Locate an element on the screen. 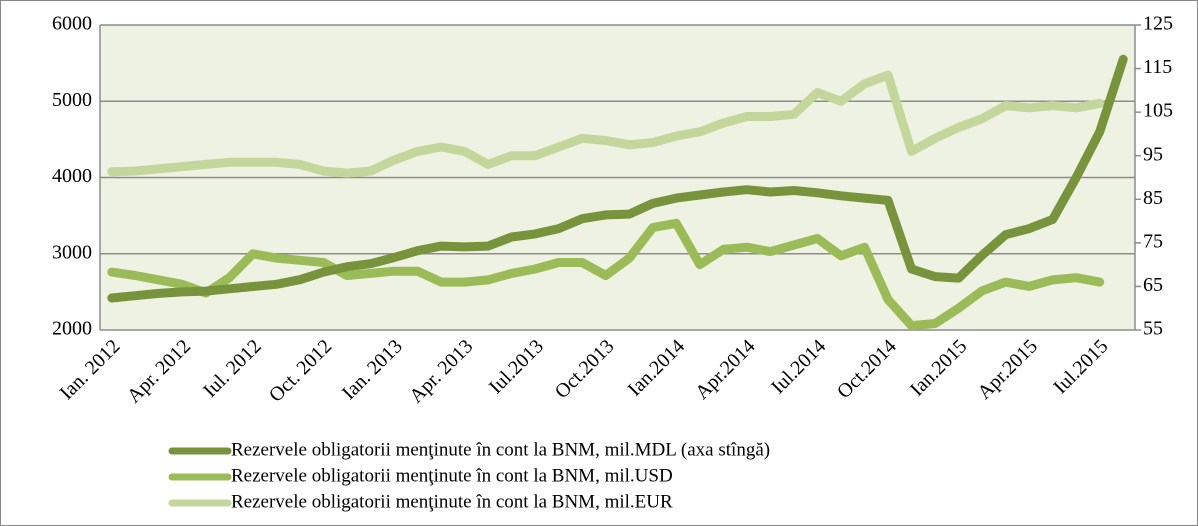 The image size is (1198, 526). y2-tick-label: 55 is located at coordinates (1153, 329).